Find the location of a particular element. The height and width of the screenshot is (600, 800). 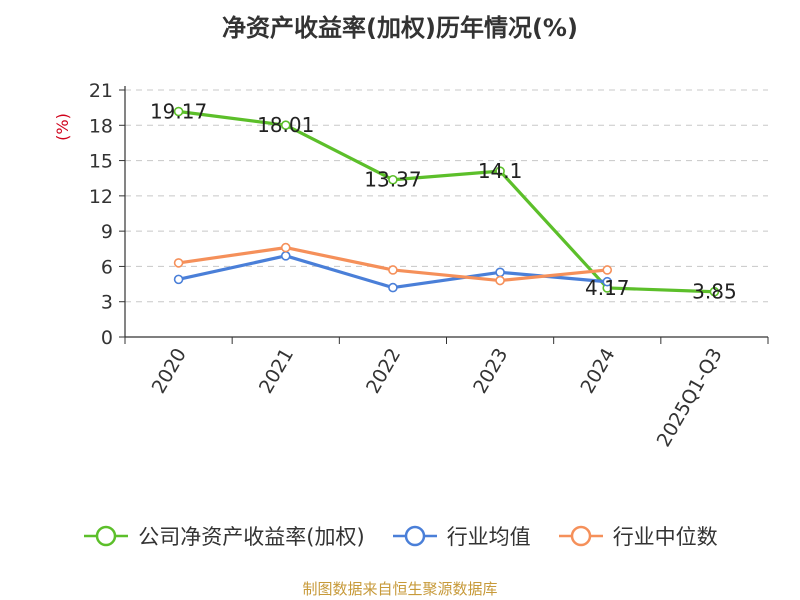

y-tick-label: 12 is located at coordinates (101, 197).